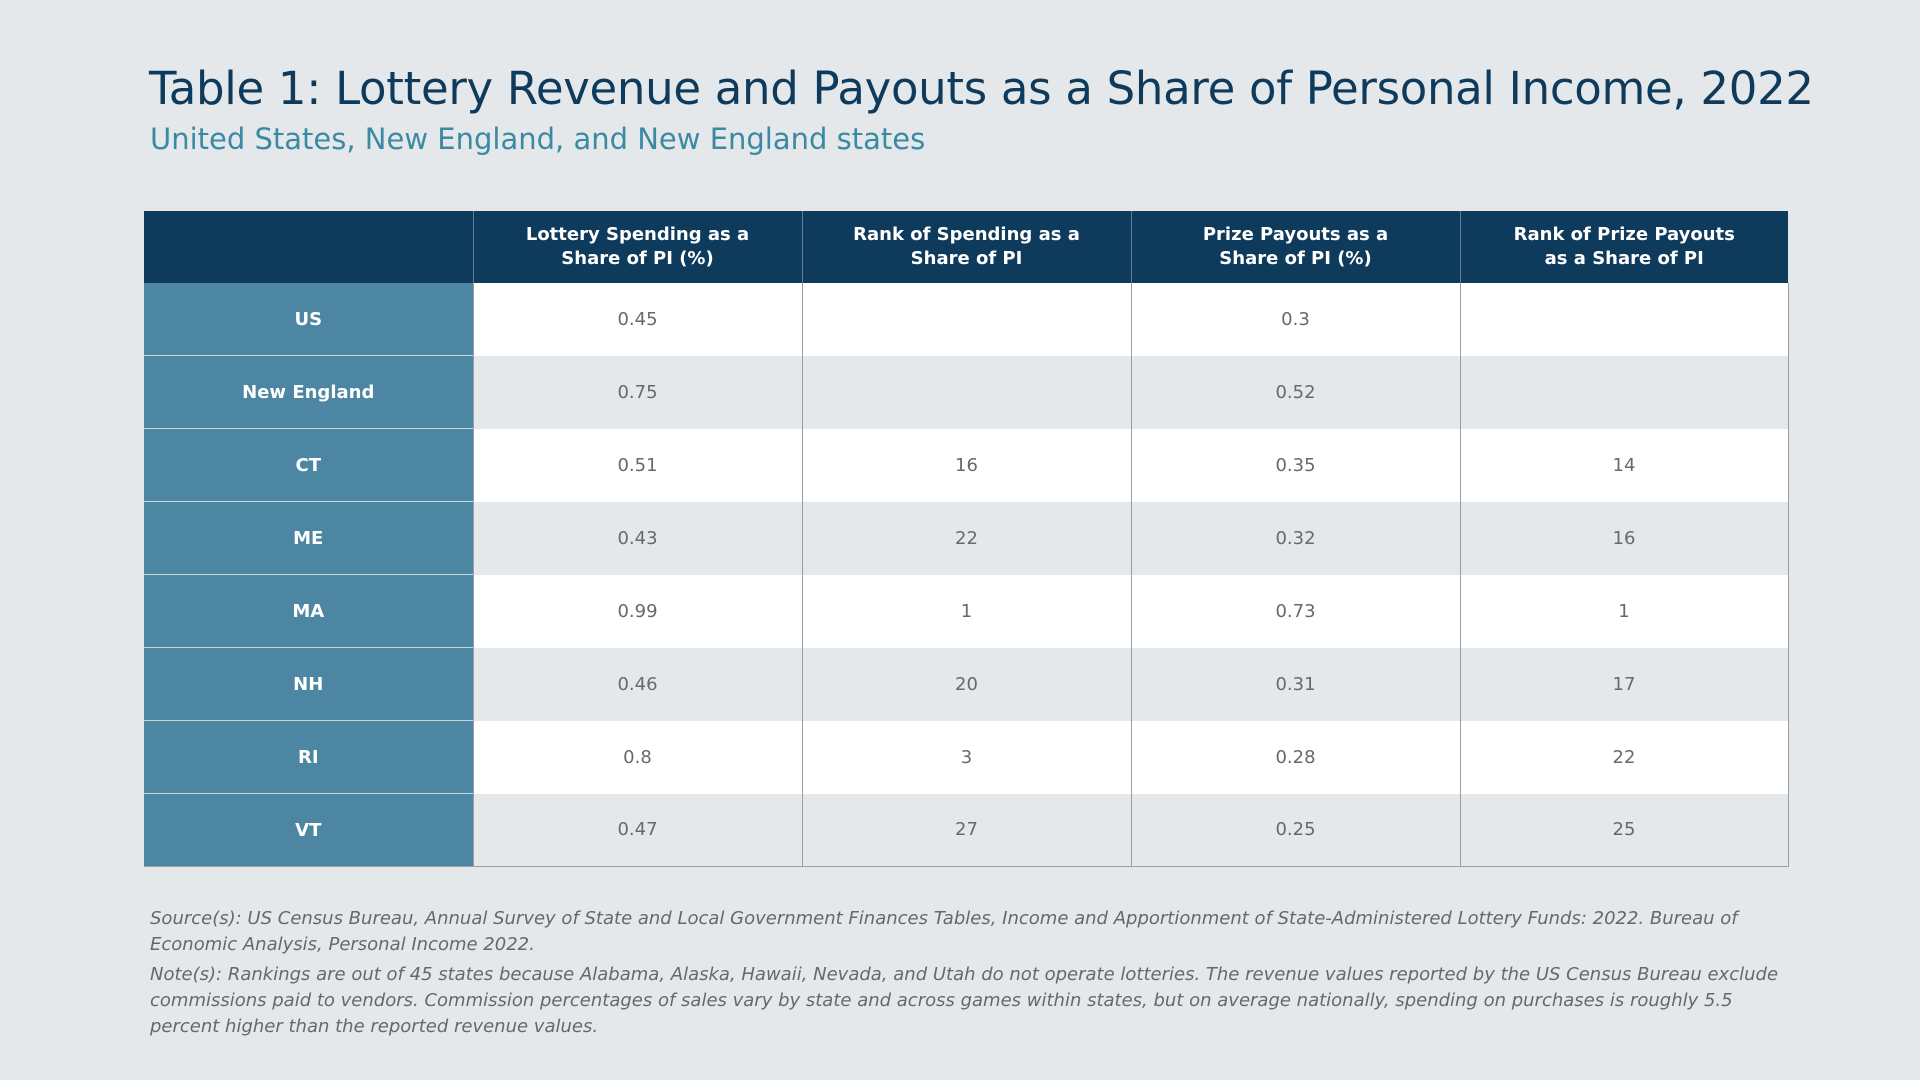  Describe the element at coordinates (1624, 684) in the screenshot. I see `table-cell: 17` at that location.